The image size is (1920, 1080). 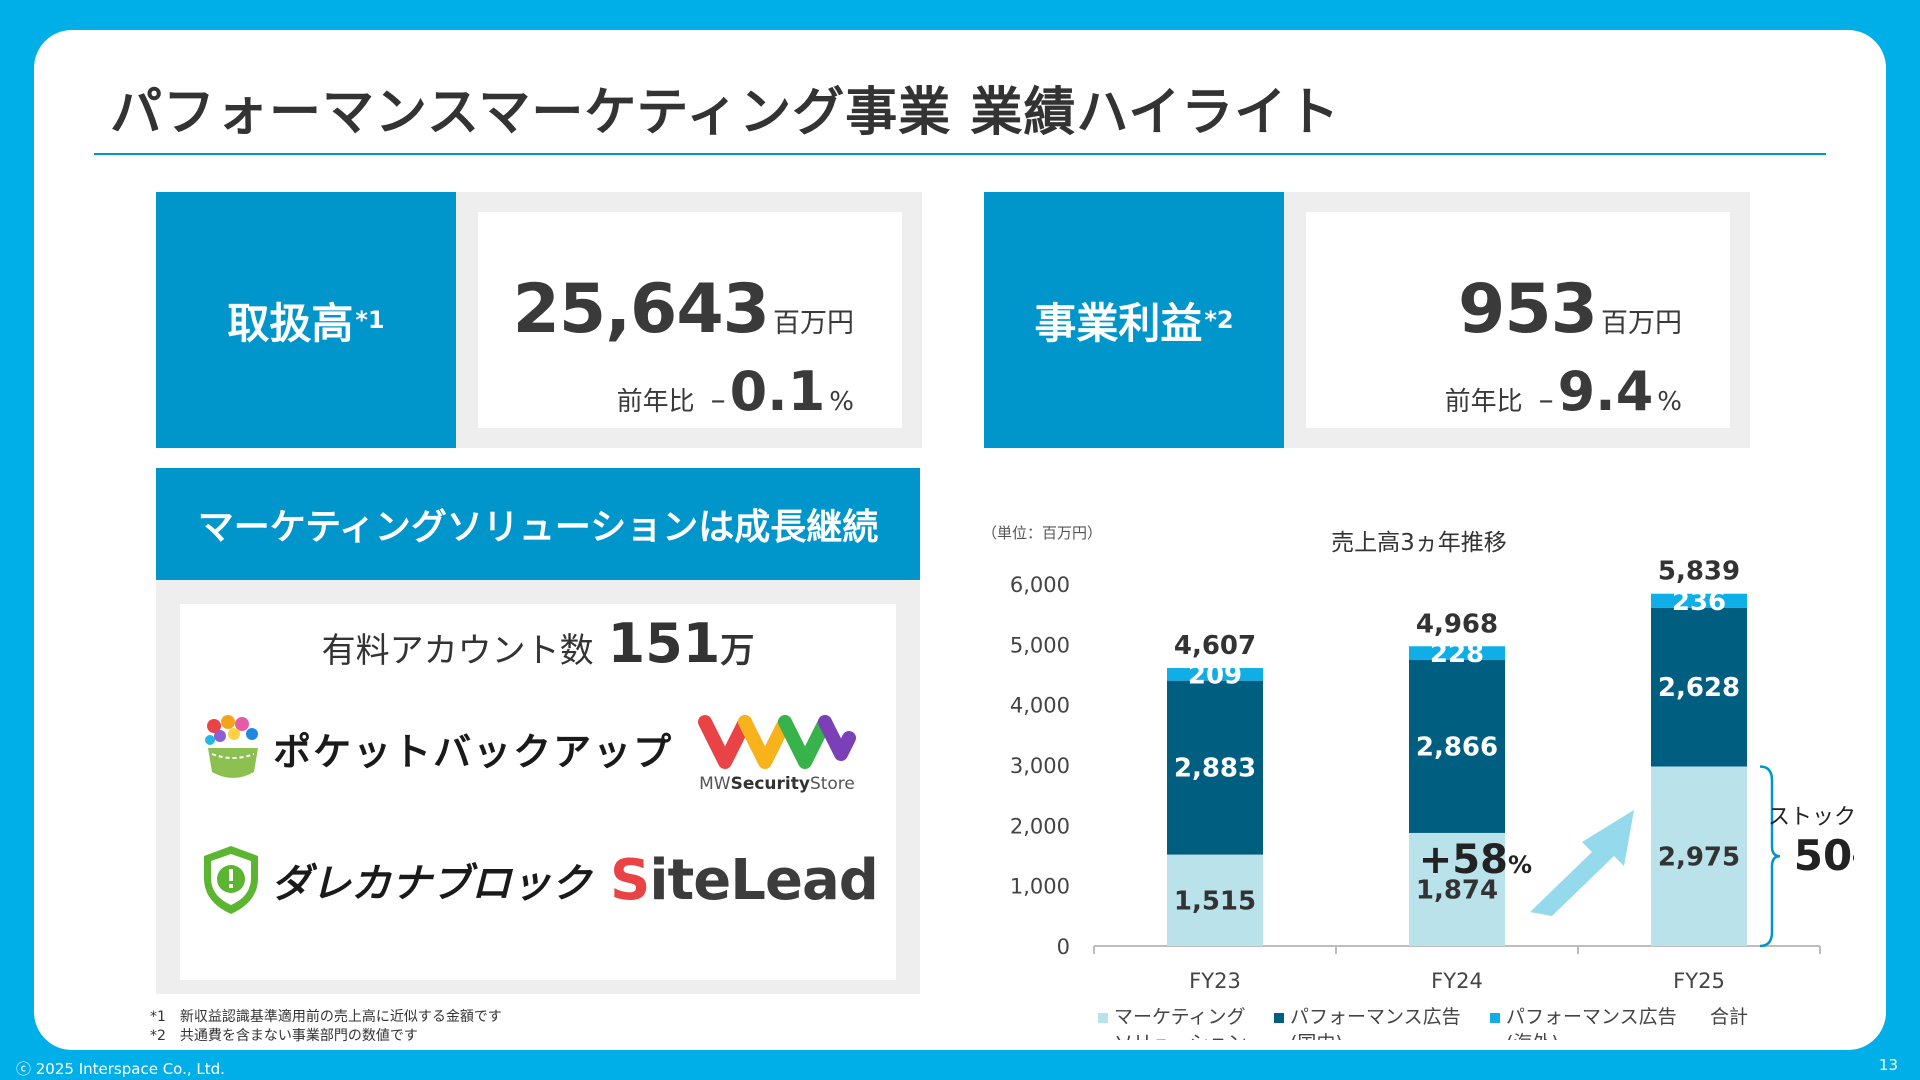 What do you see at coordinates (1040, 585) in the screenshot?
I see `y-tick-label: 6,000` at bounding box center [1040, 585].